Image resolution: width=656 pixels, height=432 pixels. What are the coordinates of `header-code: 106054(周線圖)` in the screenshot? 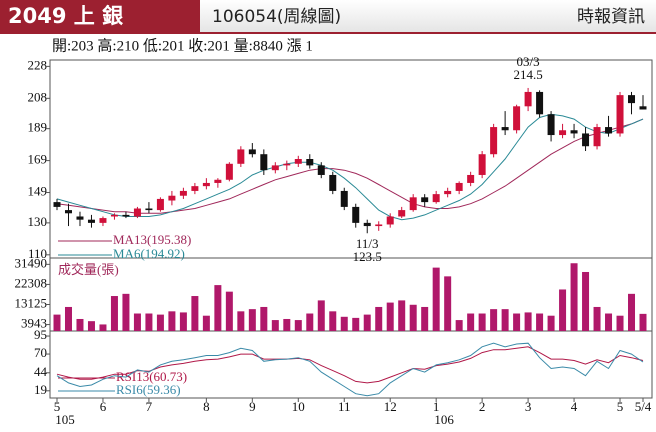 It's located at (276, 17).